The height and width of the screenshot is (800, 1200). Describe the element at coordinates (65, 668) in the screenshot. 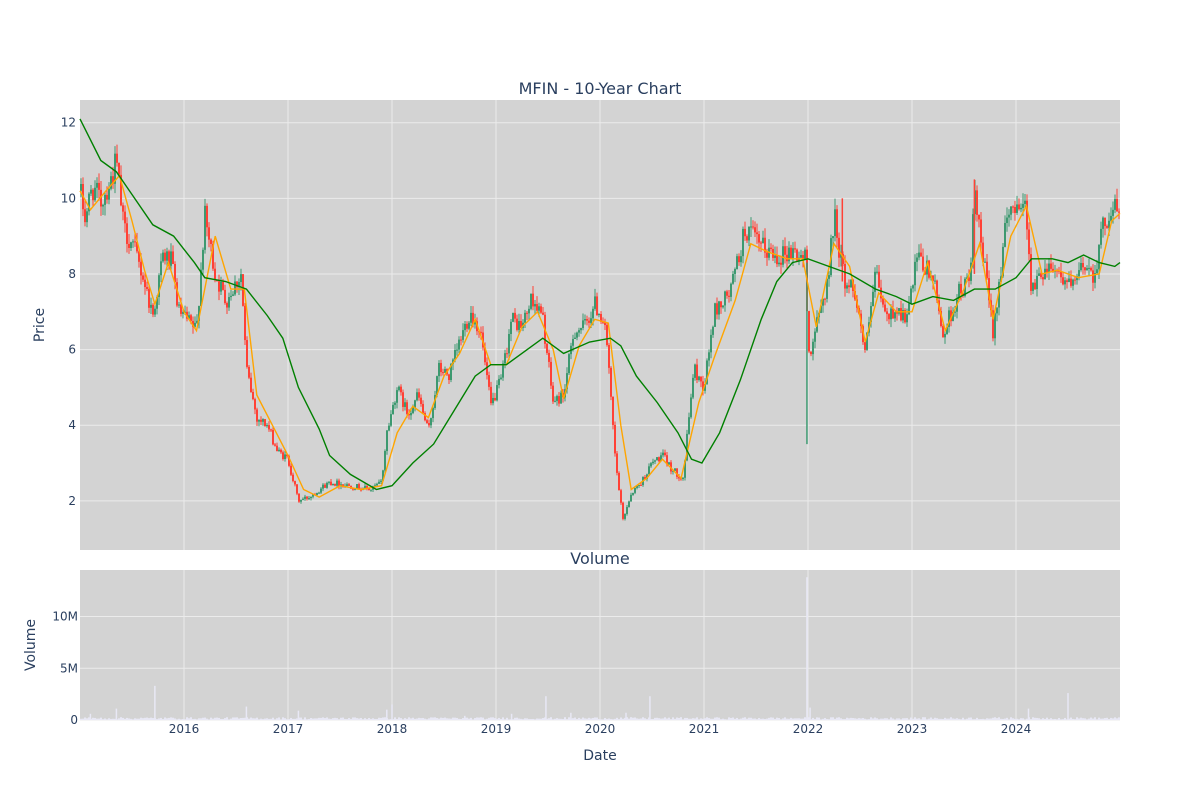

I see `volume-y-tick-labels: 0 5M 10M` at that location.